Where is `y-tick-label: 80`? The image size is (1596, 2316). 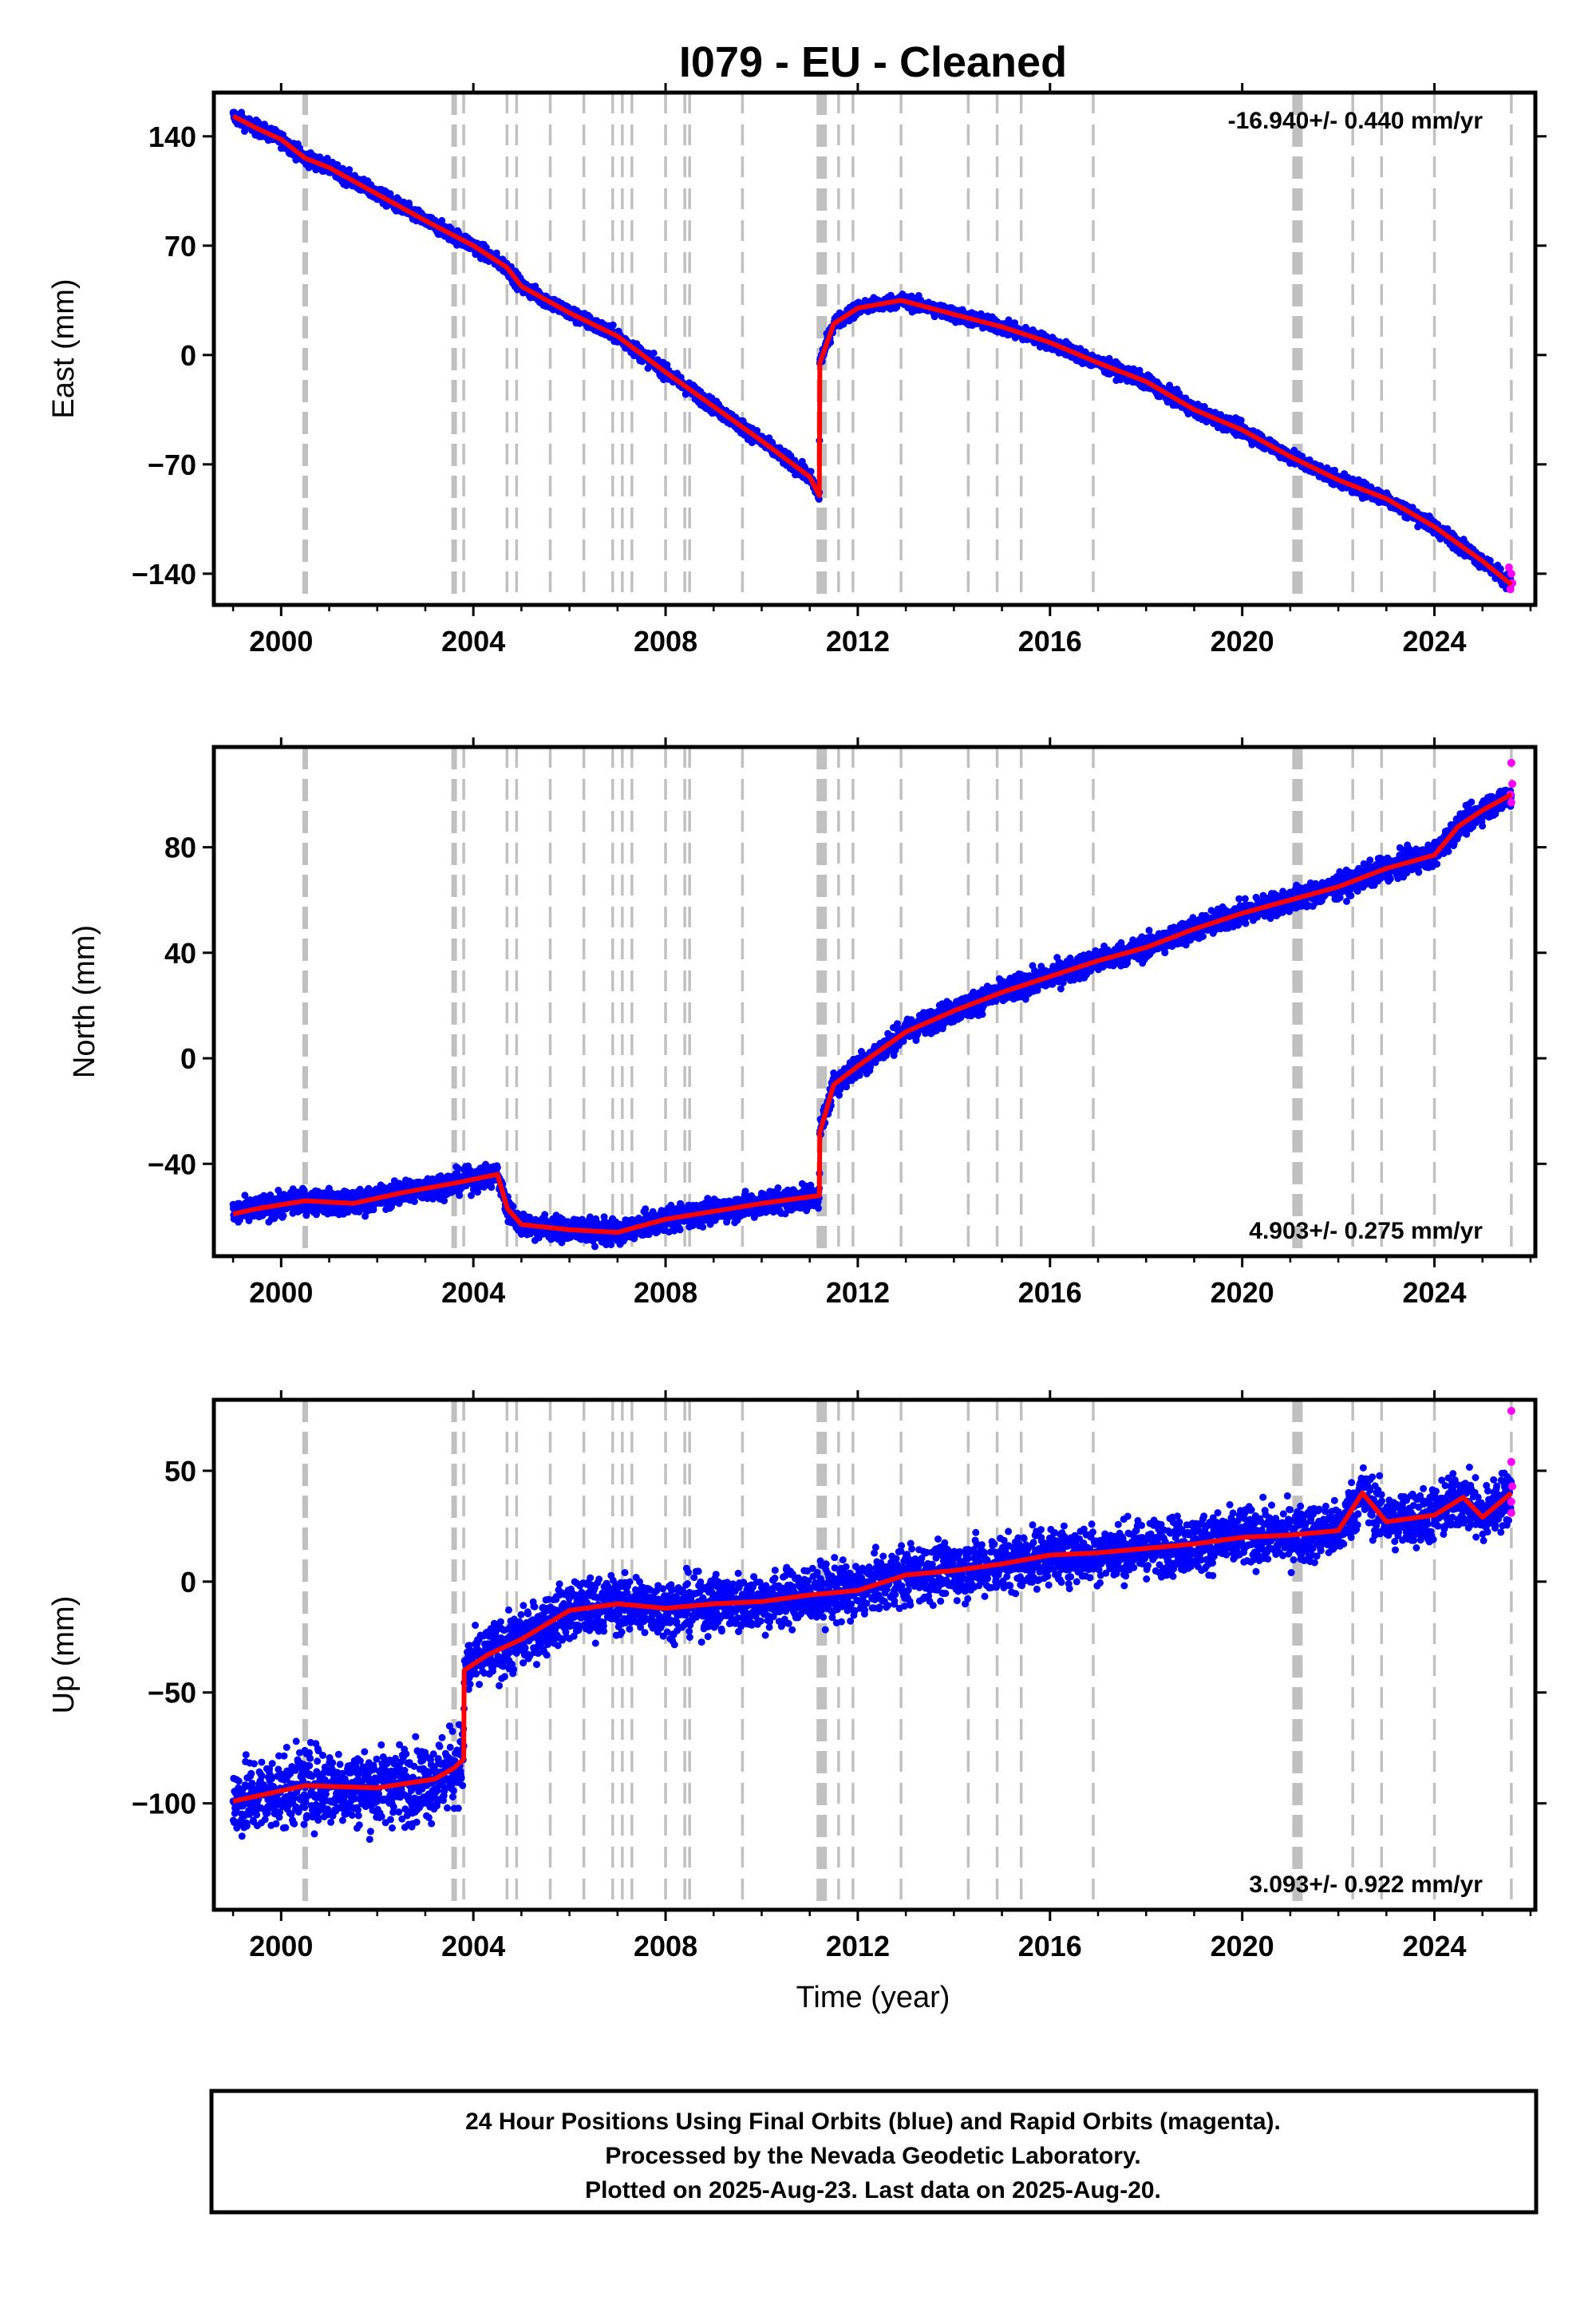 y-tick-label: 80 is located at coordinates (180, 848).